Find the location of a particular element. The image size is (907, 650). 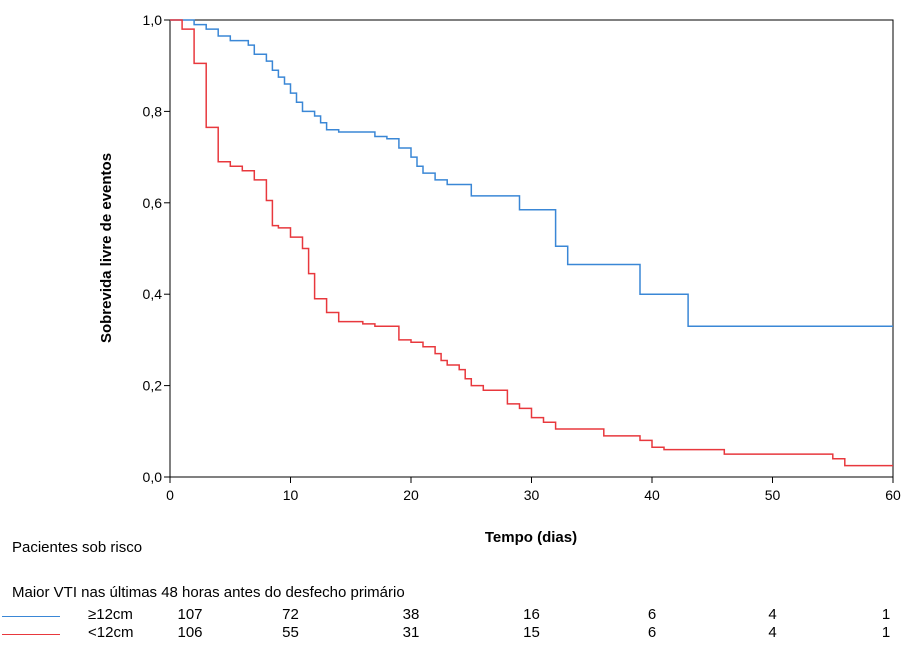

x-axis-title: Tempo (dias) is located at coordinates (531, 537).